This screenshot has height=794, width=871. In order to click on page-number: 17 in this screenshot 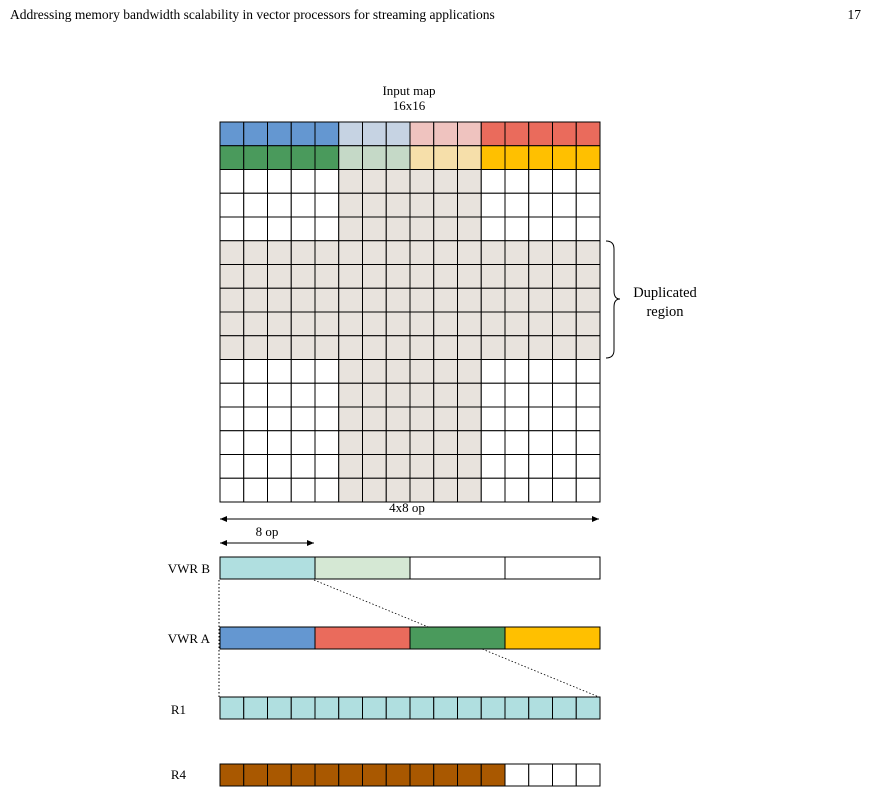, I will do `click(854, 14)`.